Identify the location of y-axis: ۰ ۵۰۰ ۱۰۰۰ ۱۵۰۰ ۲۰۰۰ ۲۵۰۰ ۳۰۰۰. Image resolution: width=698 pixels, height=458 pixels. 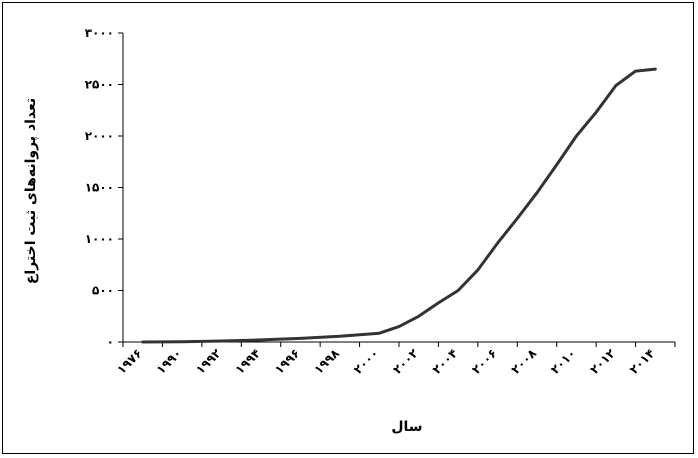
(104, 187).